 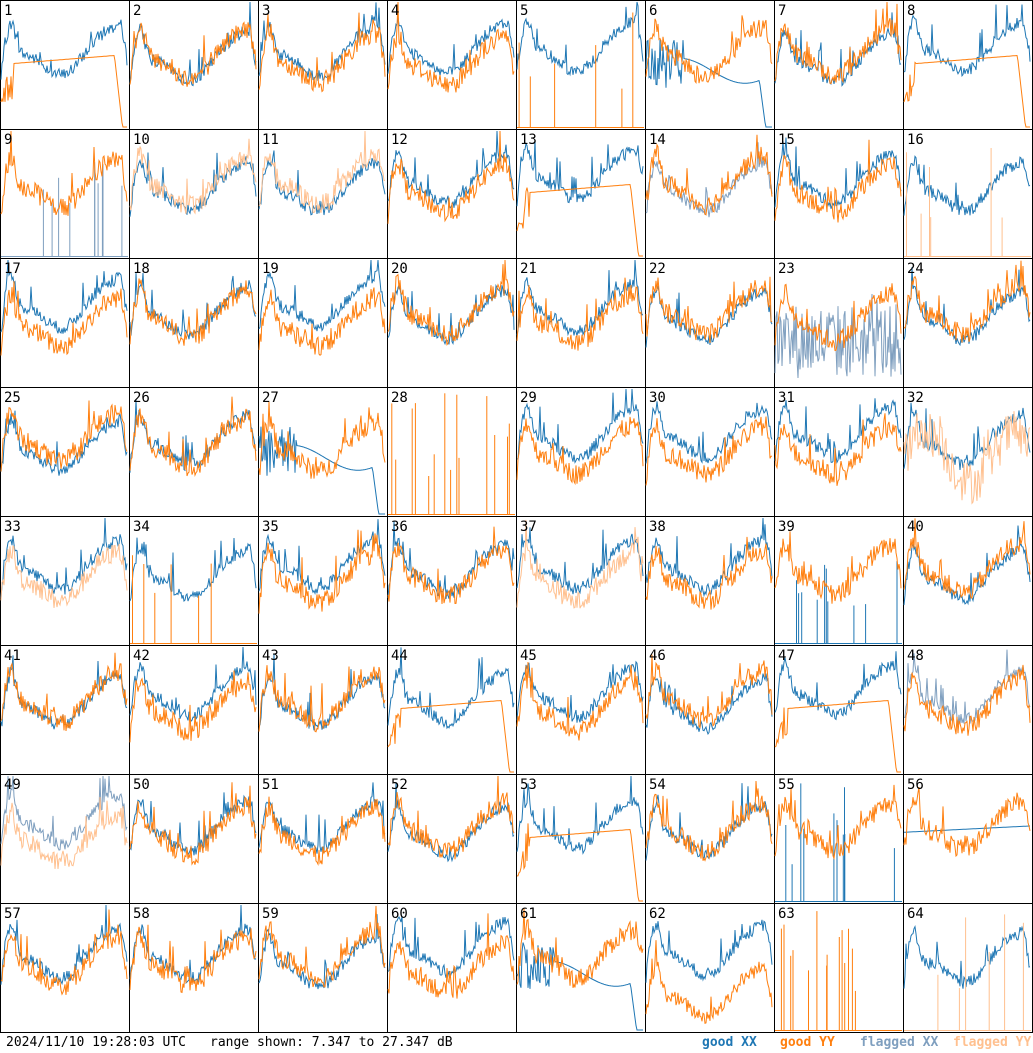 What do you see at coordinates (528, 140) in the screenshot?
I see `panel-label-13: 13` at bounding box center [528, 140].